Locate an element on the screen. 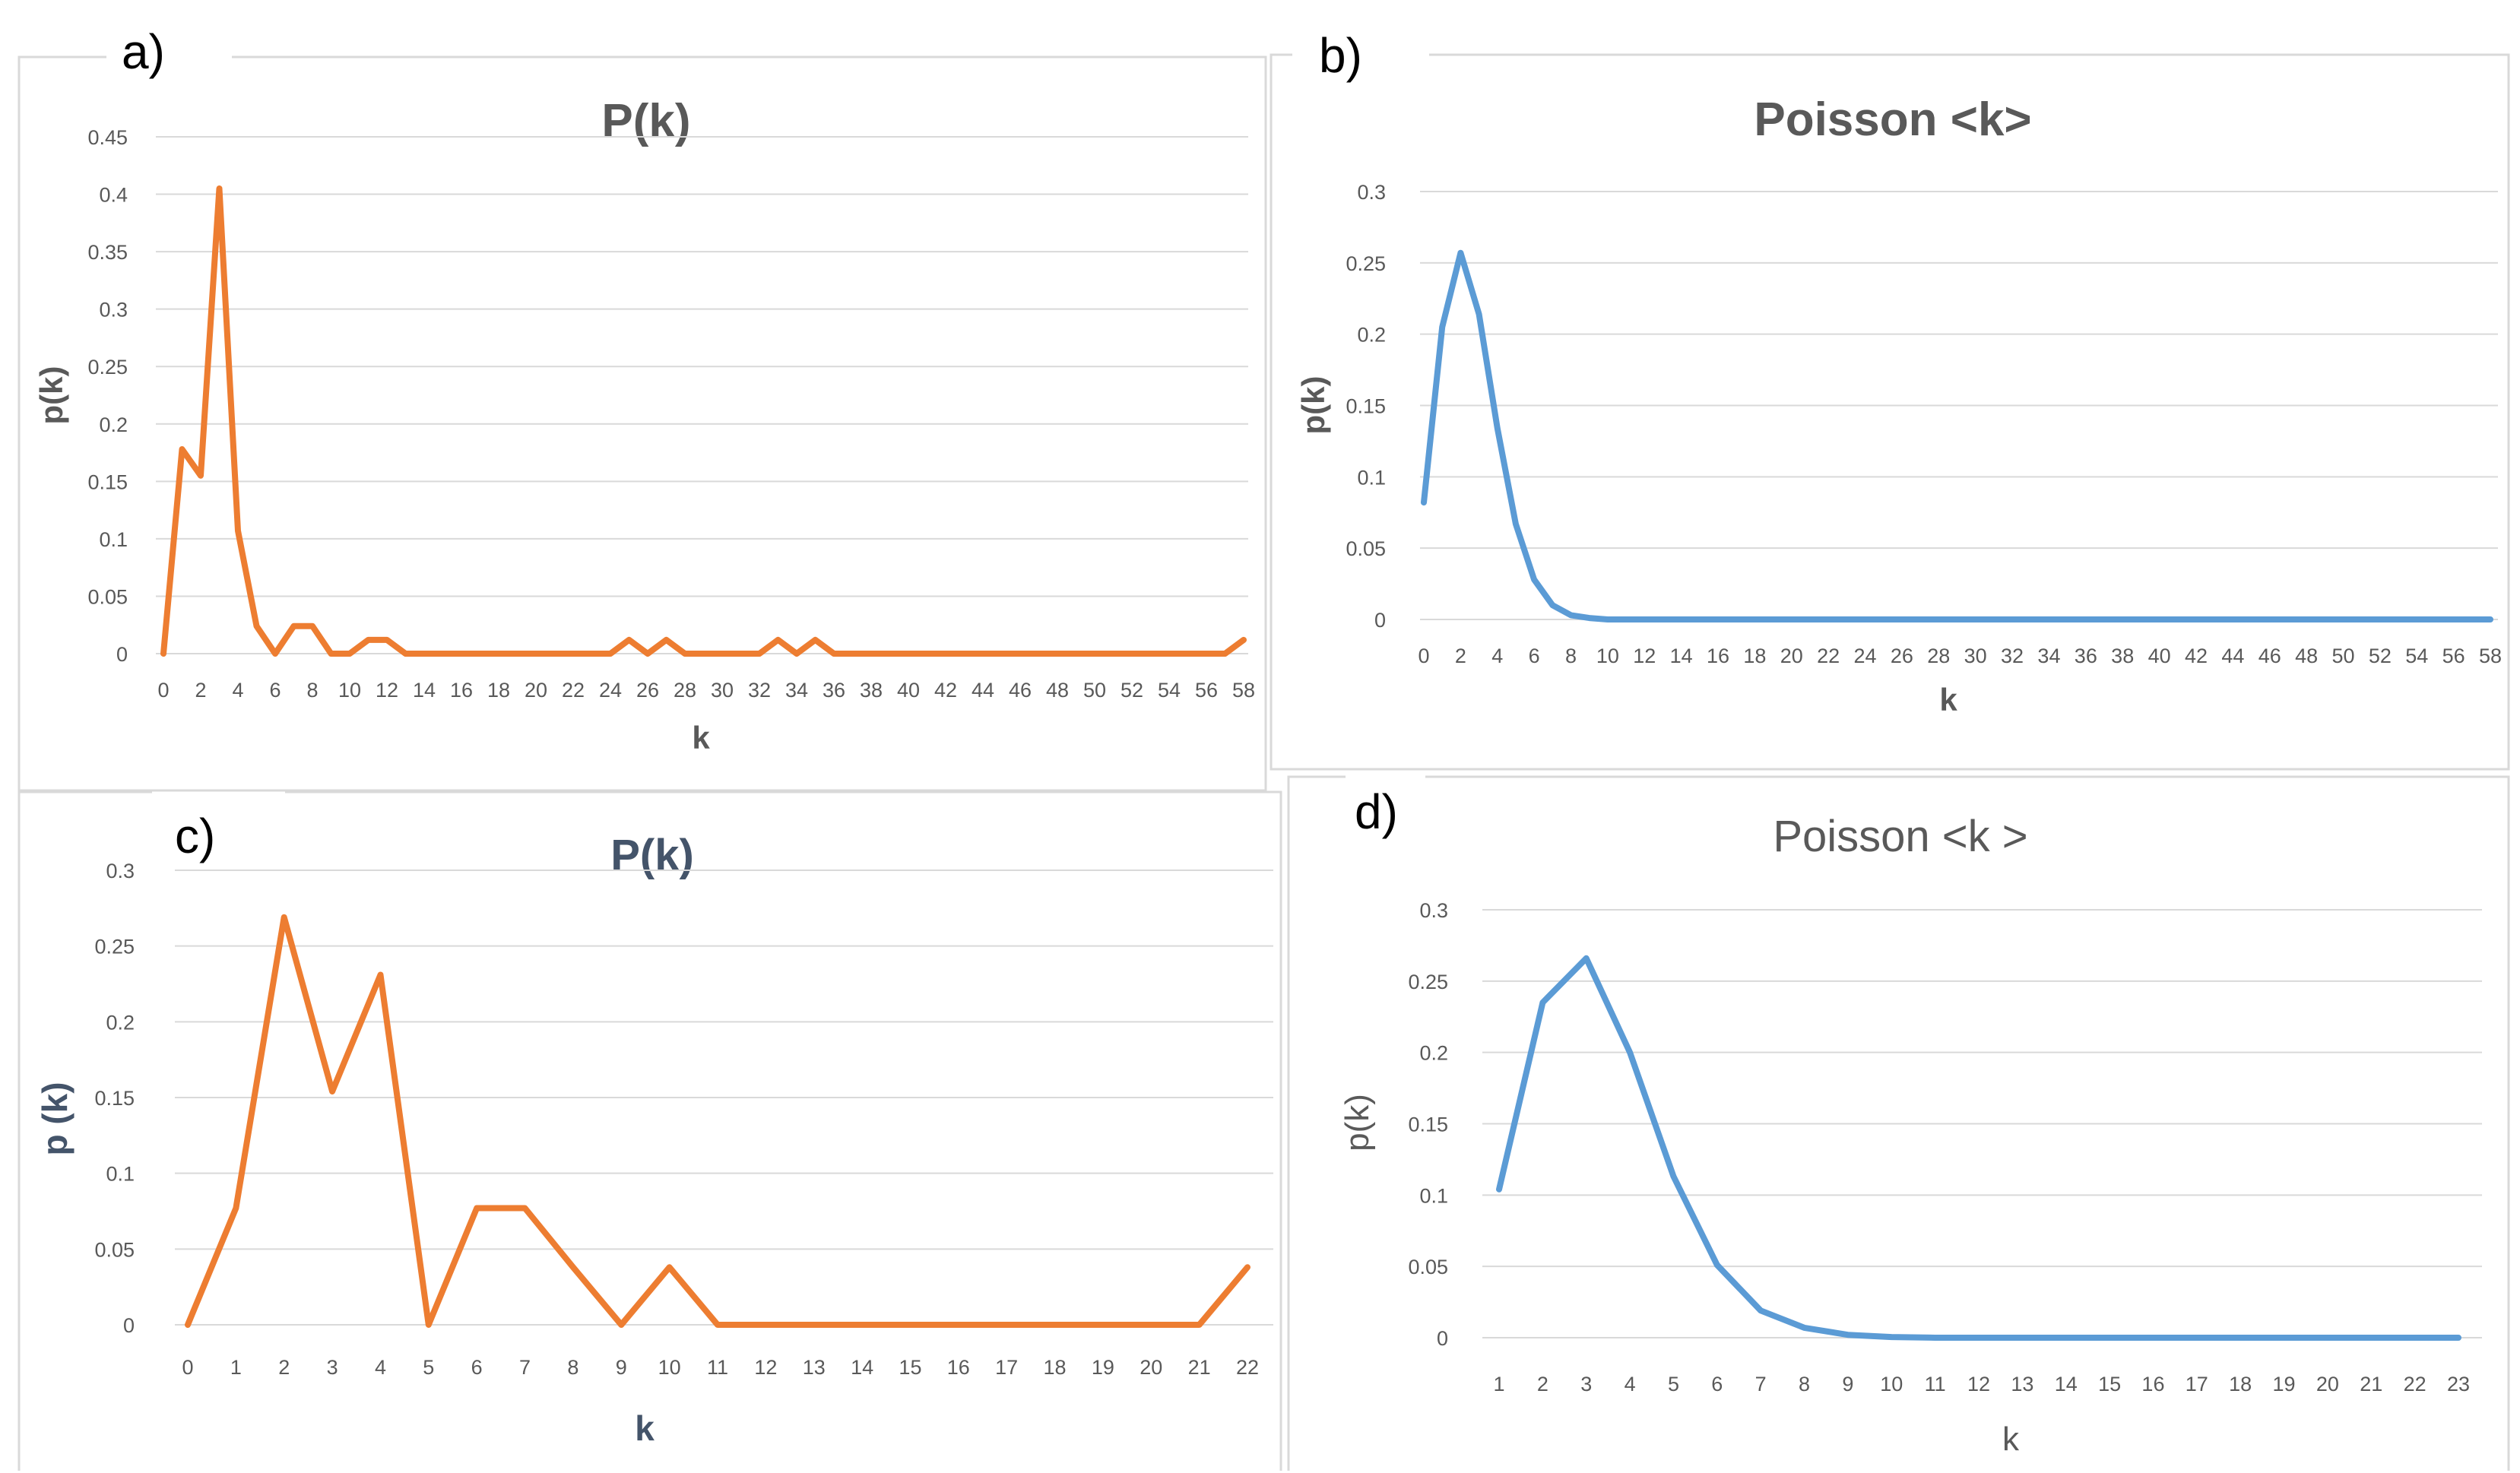 This screenshot has height=1473, width=2520. panel-d-x-tick-label: 21 is located at coordinates (2371, 1384).